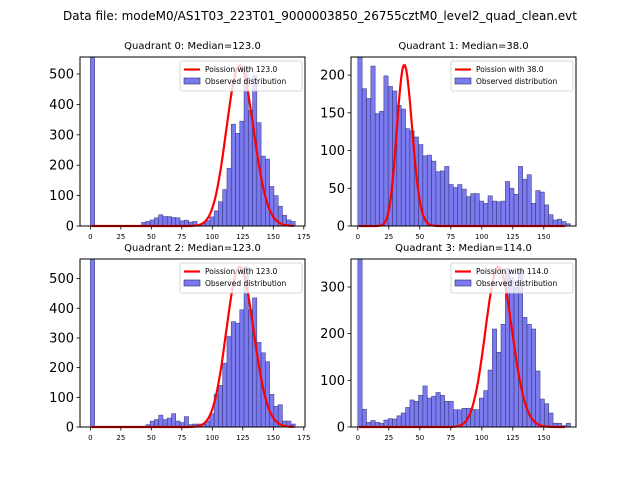  What do you see at coordinates (61, 166) in the screenshot?
I see `y-tick-label: 200` at bounding box center [61, 166].